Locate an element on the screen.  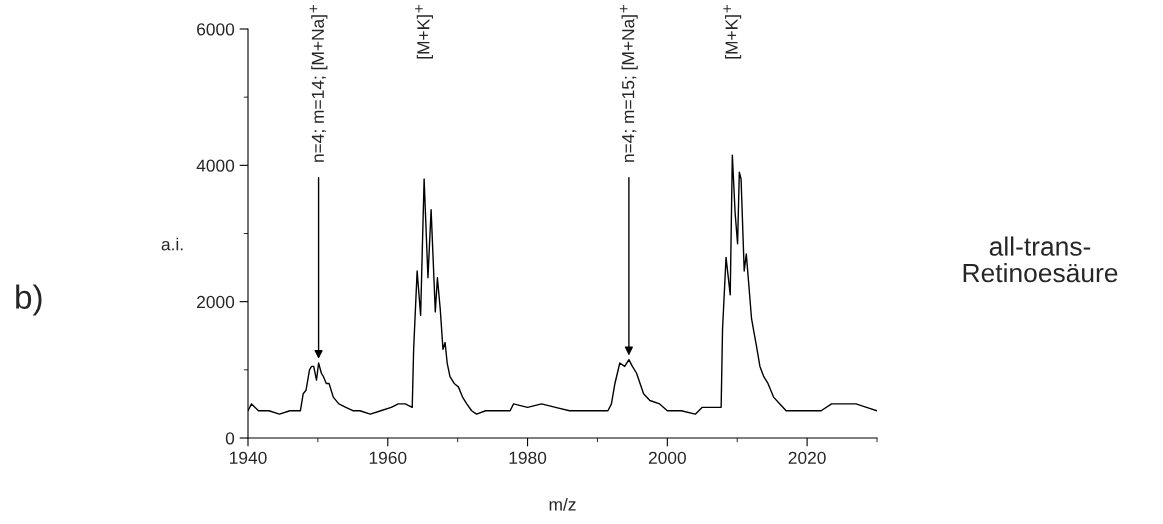
annotation: n=4; m=15; [M+Na]$^{+}$ is located at coordinates (628, 83).